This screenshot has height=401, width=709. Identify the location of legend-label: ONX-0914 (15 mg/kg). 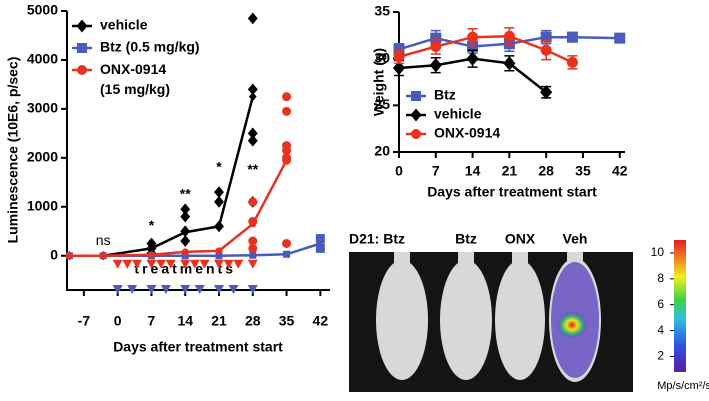
(135, 79).